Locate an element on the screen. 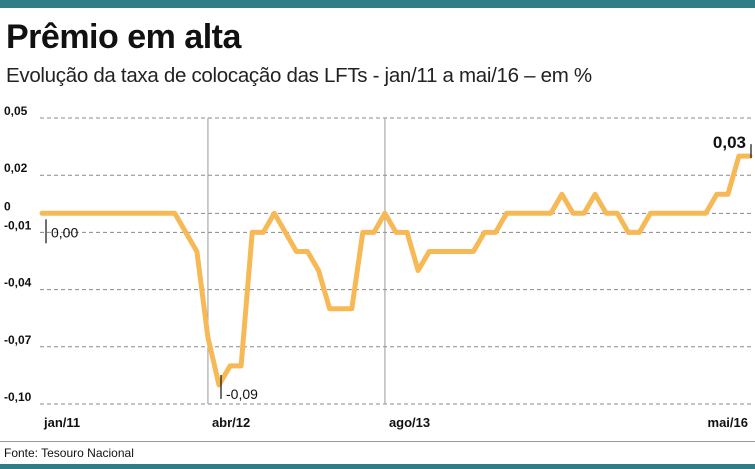  y-tick-label: 0,02 is located at coordinates (16, 168).